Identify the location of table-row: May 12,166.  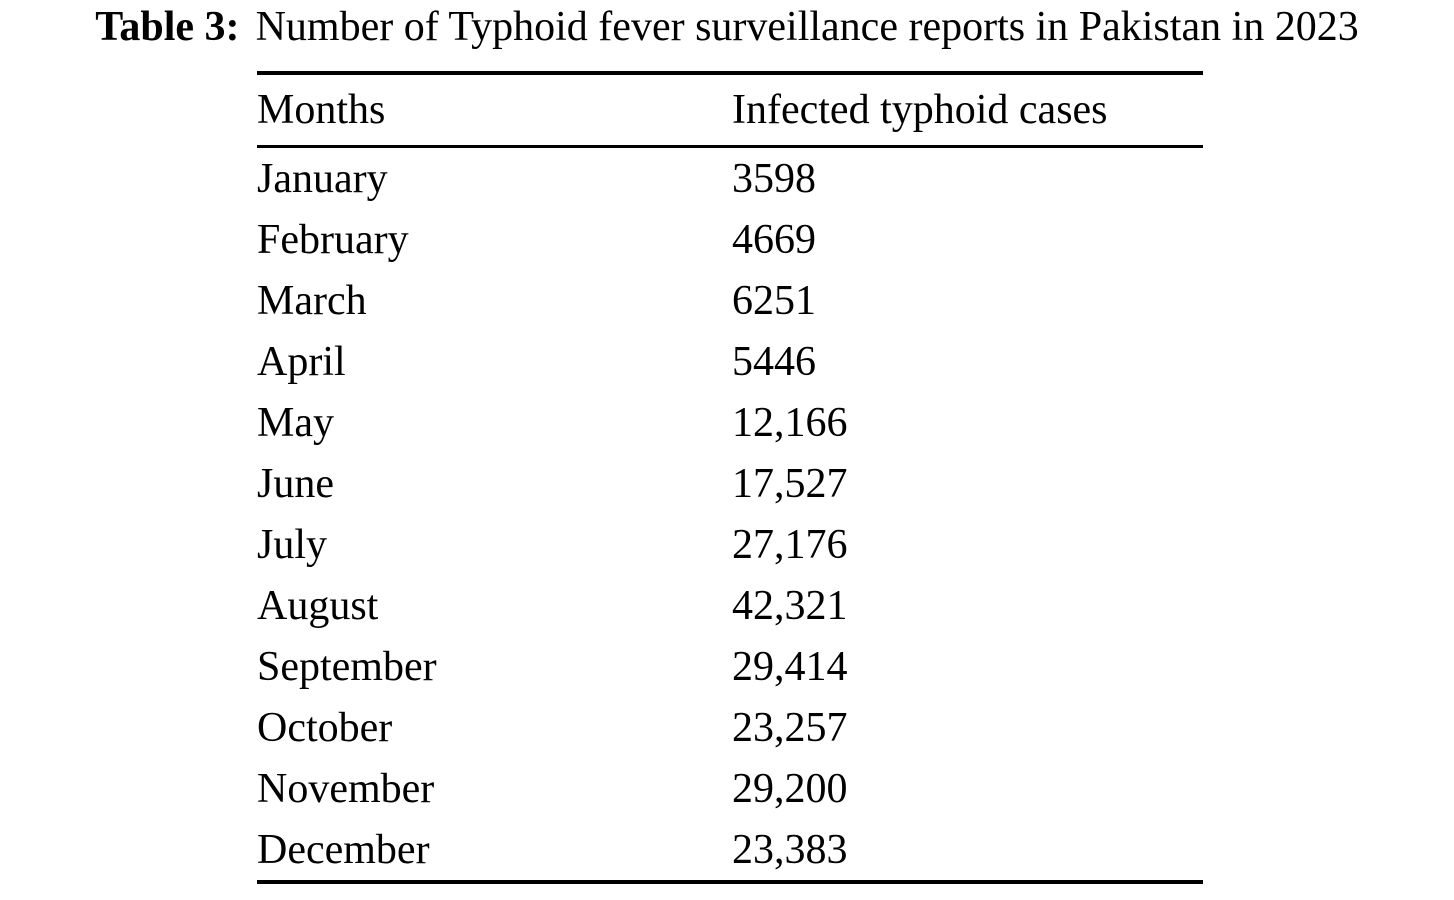
(730, 422).